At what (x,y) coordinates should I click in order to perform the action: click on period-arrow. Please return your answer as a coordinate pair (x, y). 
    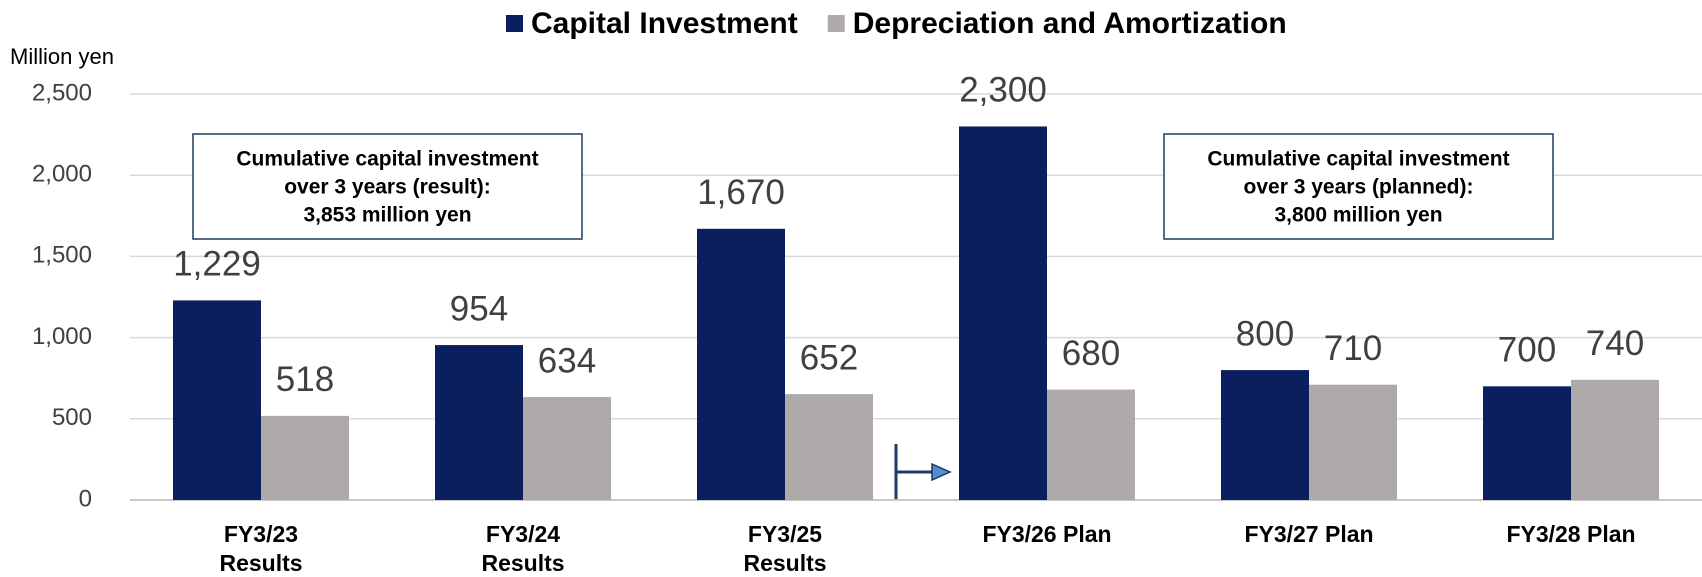
    Looking at the image, I should click on (923, 472).